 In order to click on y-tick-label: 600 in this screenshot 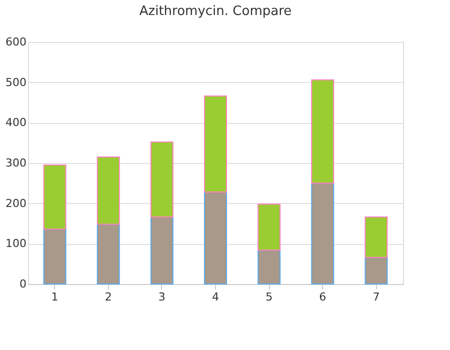, I will do `click(16, 42)`.